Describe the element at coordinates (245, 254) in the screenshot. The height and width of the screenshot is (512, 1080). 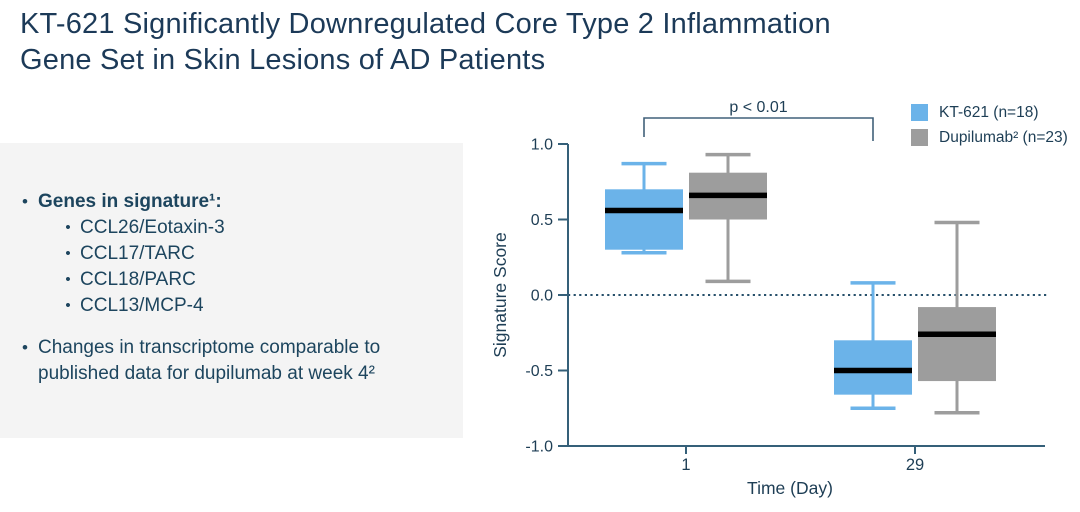
I see `list-item: • CCL17/TARC` at that location.